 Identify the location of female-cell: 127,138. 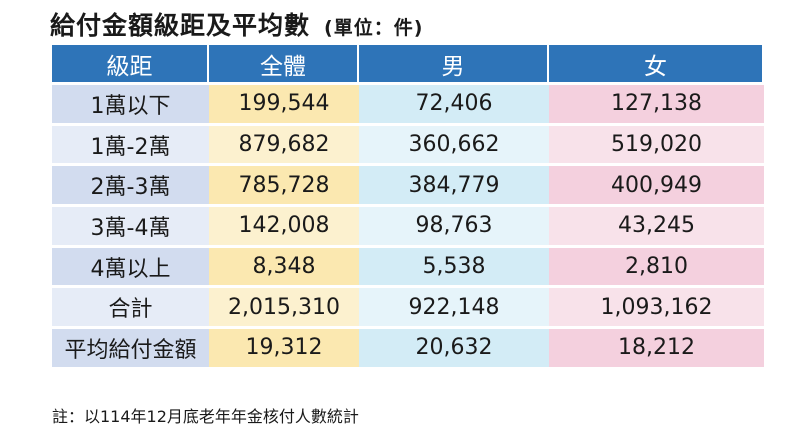
(656, 104).